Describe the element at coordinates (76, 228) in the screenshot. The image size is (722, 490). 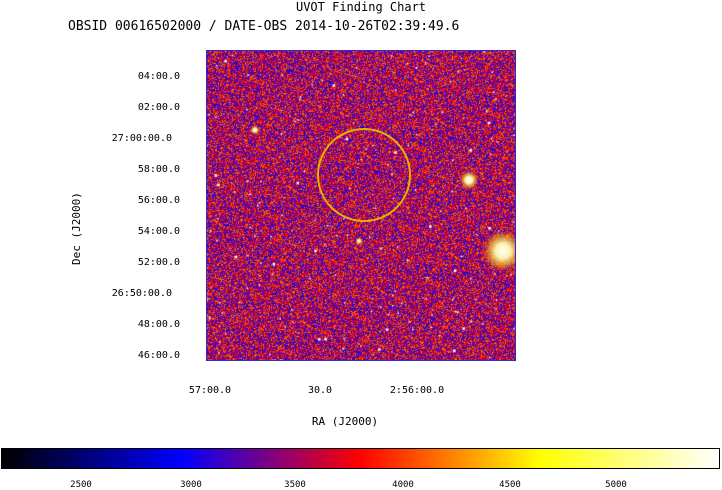
I see `y-axis-label: Dec (J2000)` at that location.